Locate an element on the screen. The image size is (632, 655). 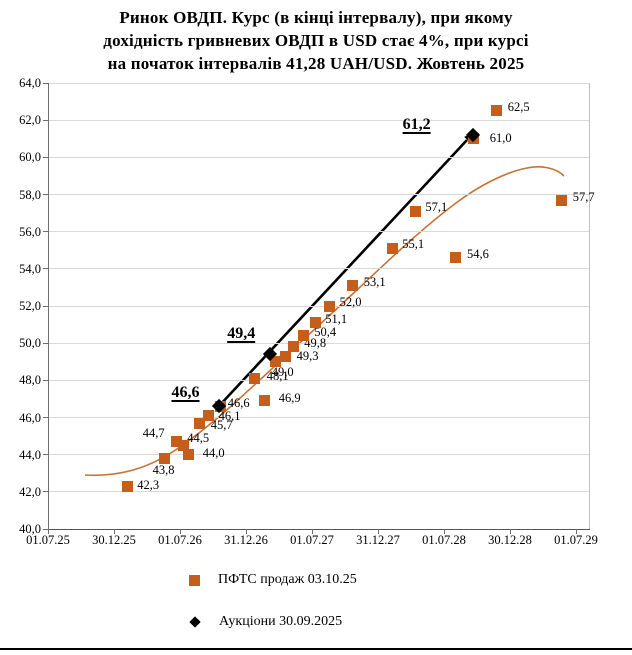
pfts-point-label: 61,0 is located at coordinates (500, 137).